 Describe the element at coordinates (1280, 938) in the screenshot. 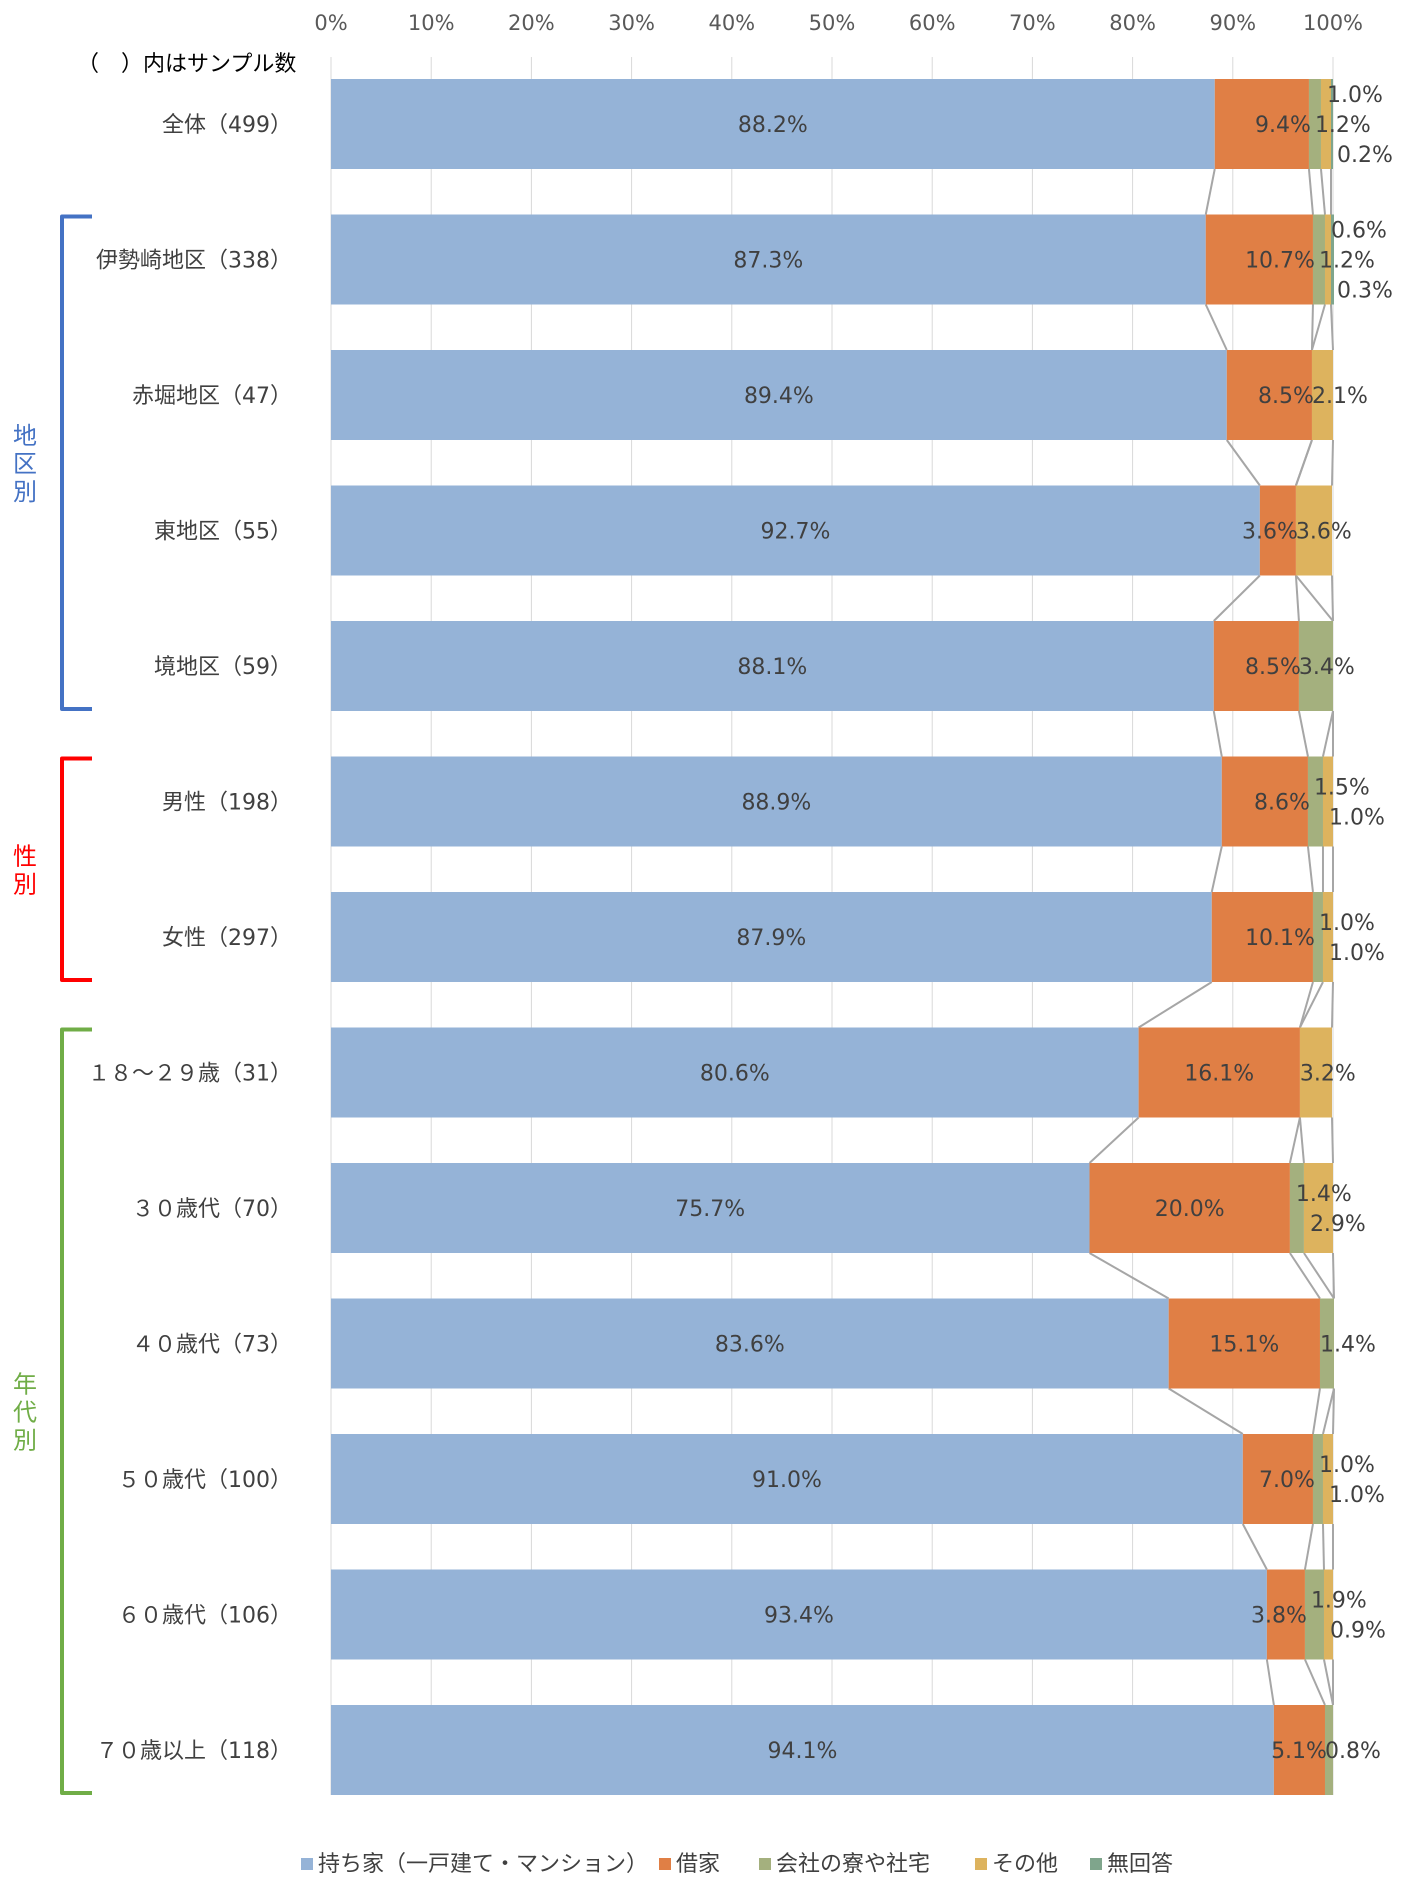

I see `data-label: 10.1%` at that location.